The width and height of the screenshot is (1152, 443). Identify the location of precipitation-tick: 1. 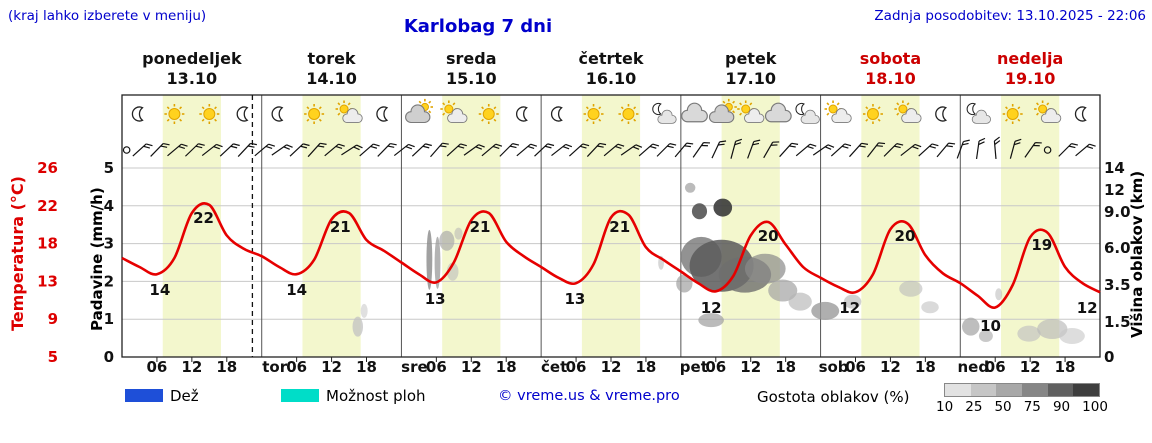
(109, 319).